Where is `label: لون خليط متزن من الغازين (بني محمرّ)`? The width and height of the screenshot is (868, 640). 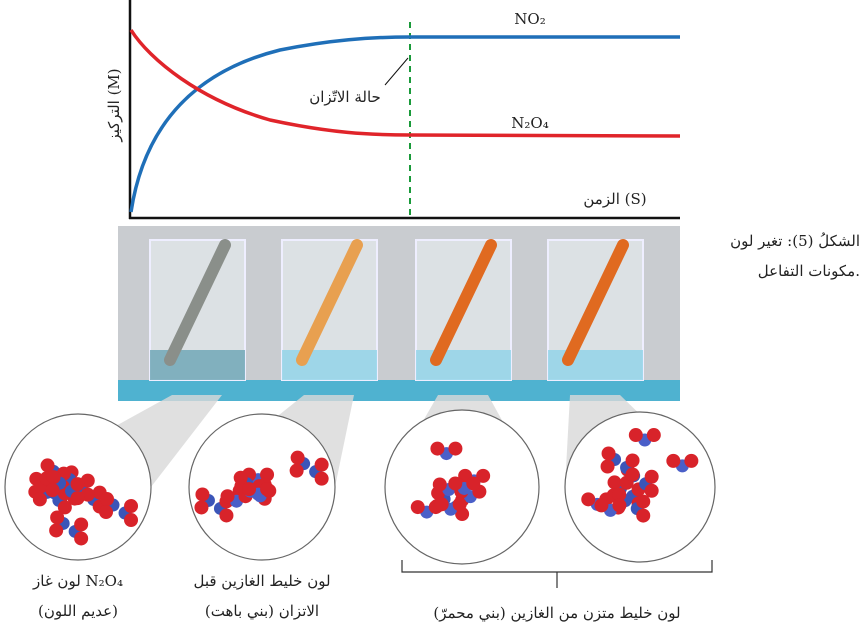 label: لون خليط متزن من الغازين (بني محمرّ) is located at coordinates (556, 613).